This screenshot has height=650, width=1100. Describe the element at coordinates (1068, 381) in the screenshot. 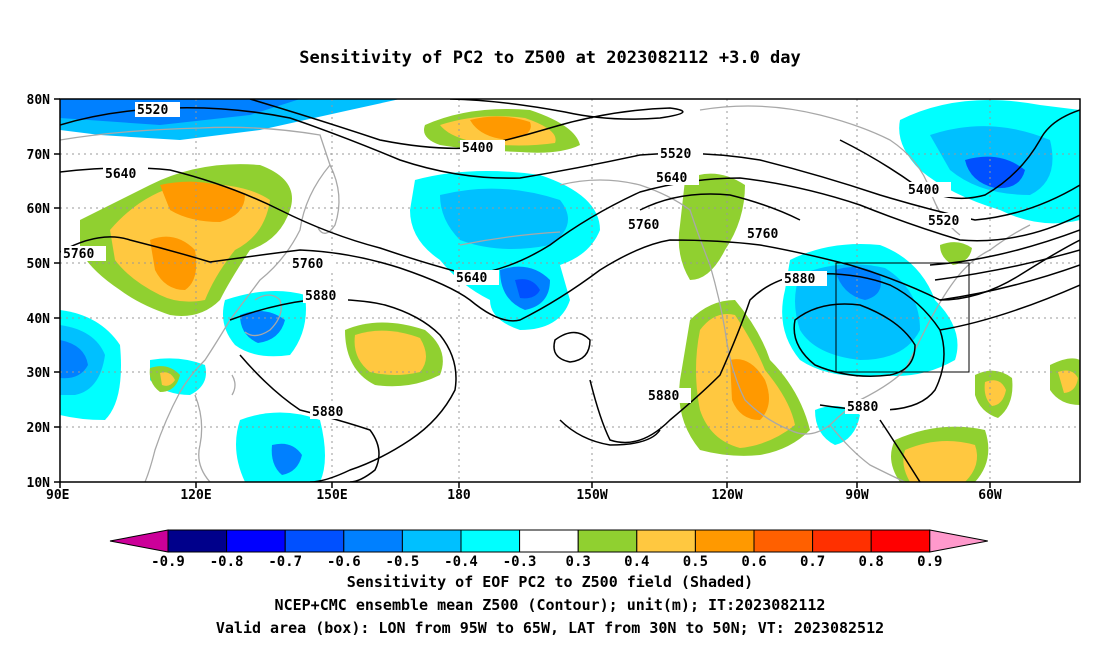

I see `pos-blob-east-edge-yellow` at that location.